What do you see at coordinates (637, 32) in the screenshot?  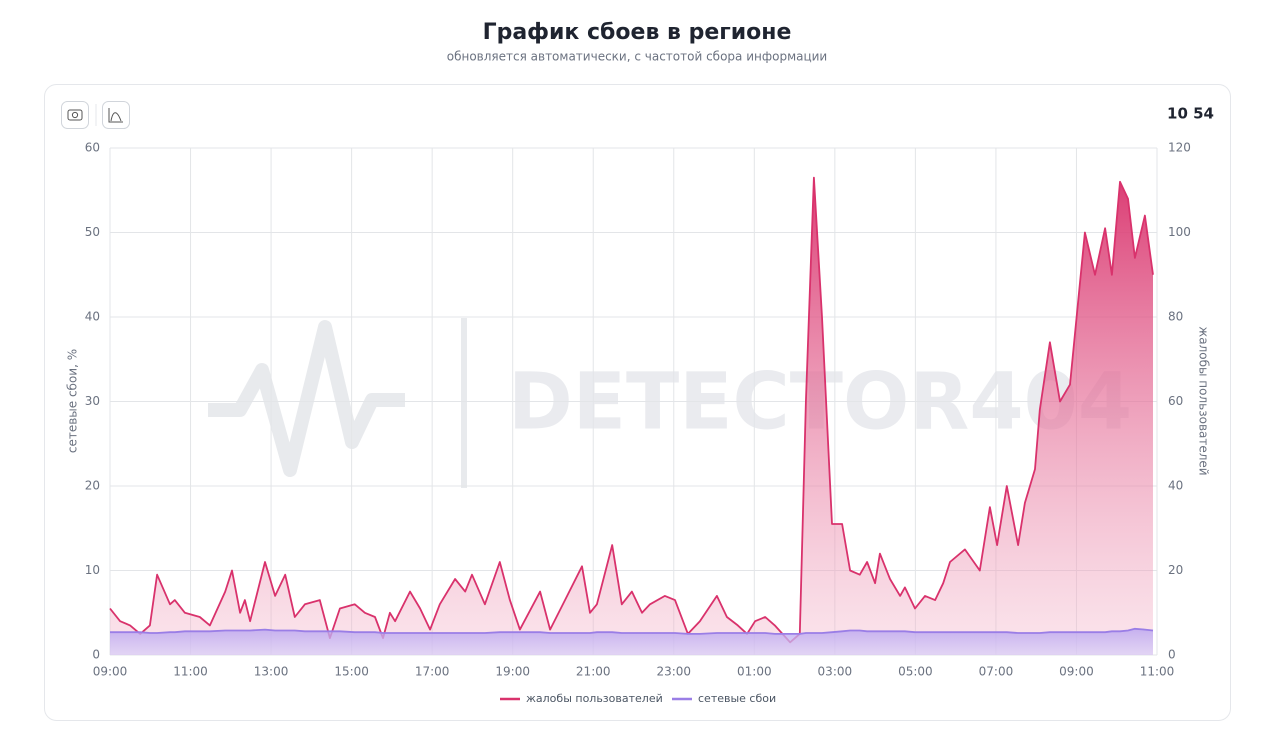 I see `page-title: График сбоев в регионе` at bounding box center [637, 32].